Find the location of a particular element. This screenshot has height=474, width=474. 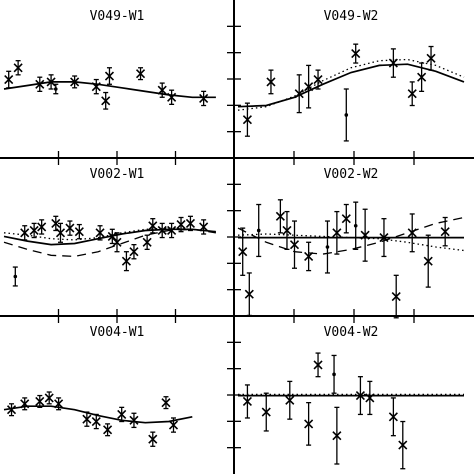

panel-v004-w2: V004-W2 is located at coordinates (351, 397).